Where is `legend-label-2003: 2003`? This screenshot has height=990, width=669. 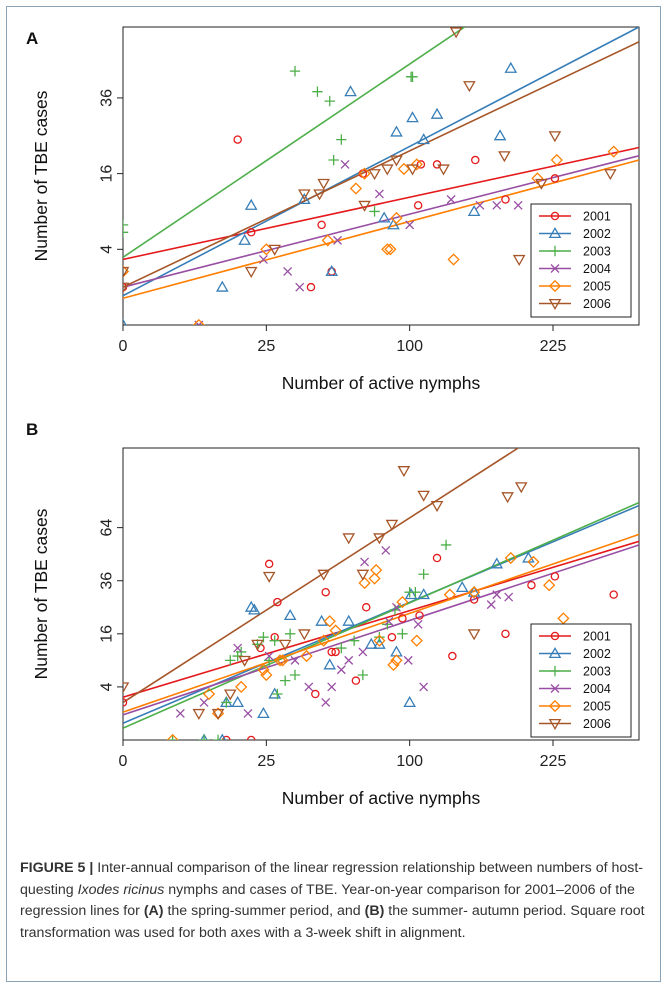
legend-label-2003: 2003 is located at coordinates (597, 252).